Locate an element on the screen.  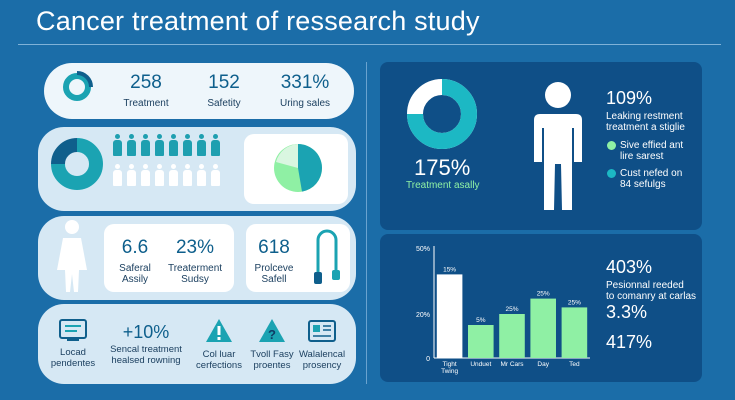
donut-chart-icon is located at coordinates (77, 164).